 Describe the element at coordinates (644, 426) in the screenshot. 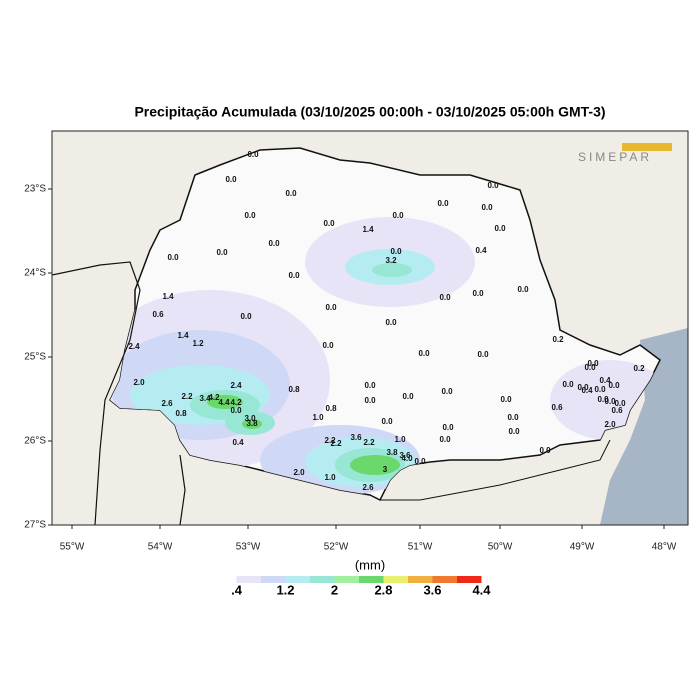

I see `ocean` at that location.